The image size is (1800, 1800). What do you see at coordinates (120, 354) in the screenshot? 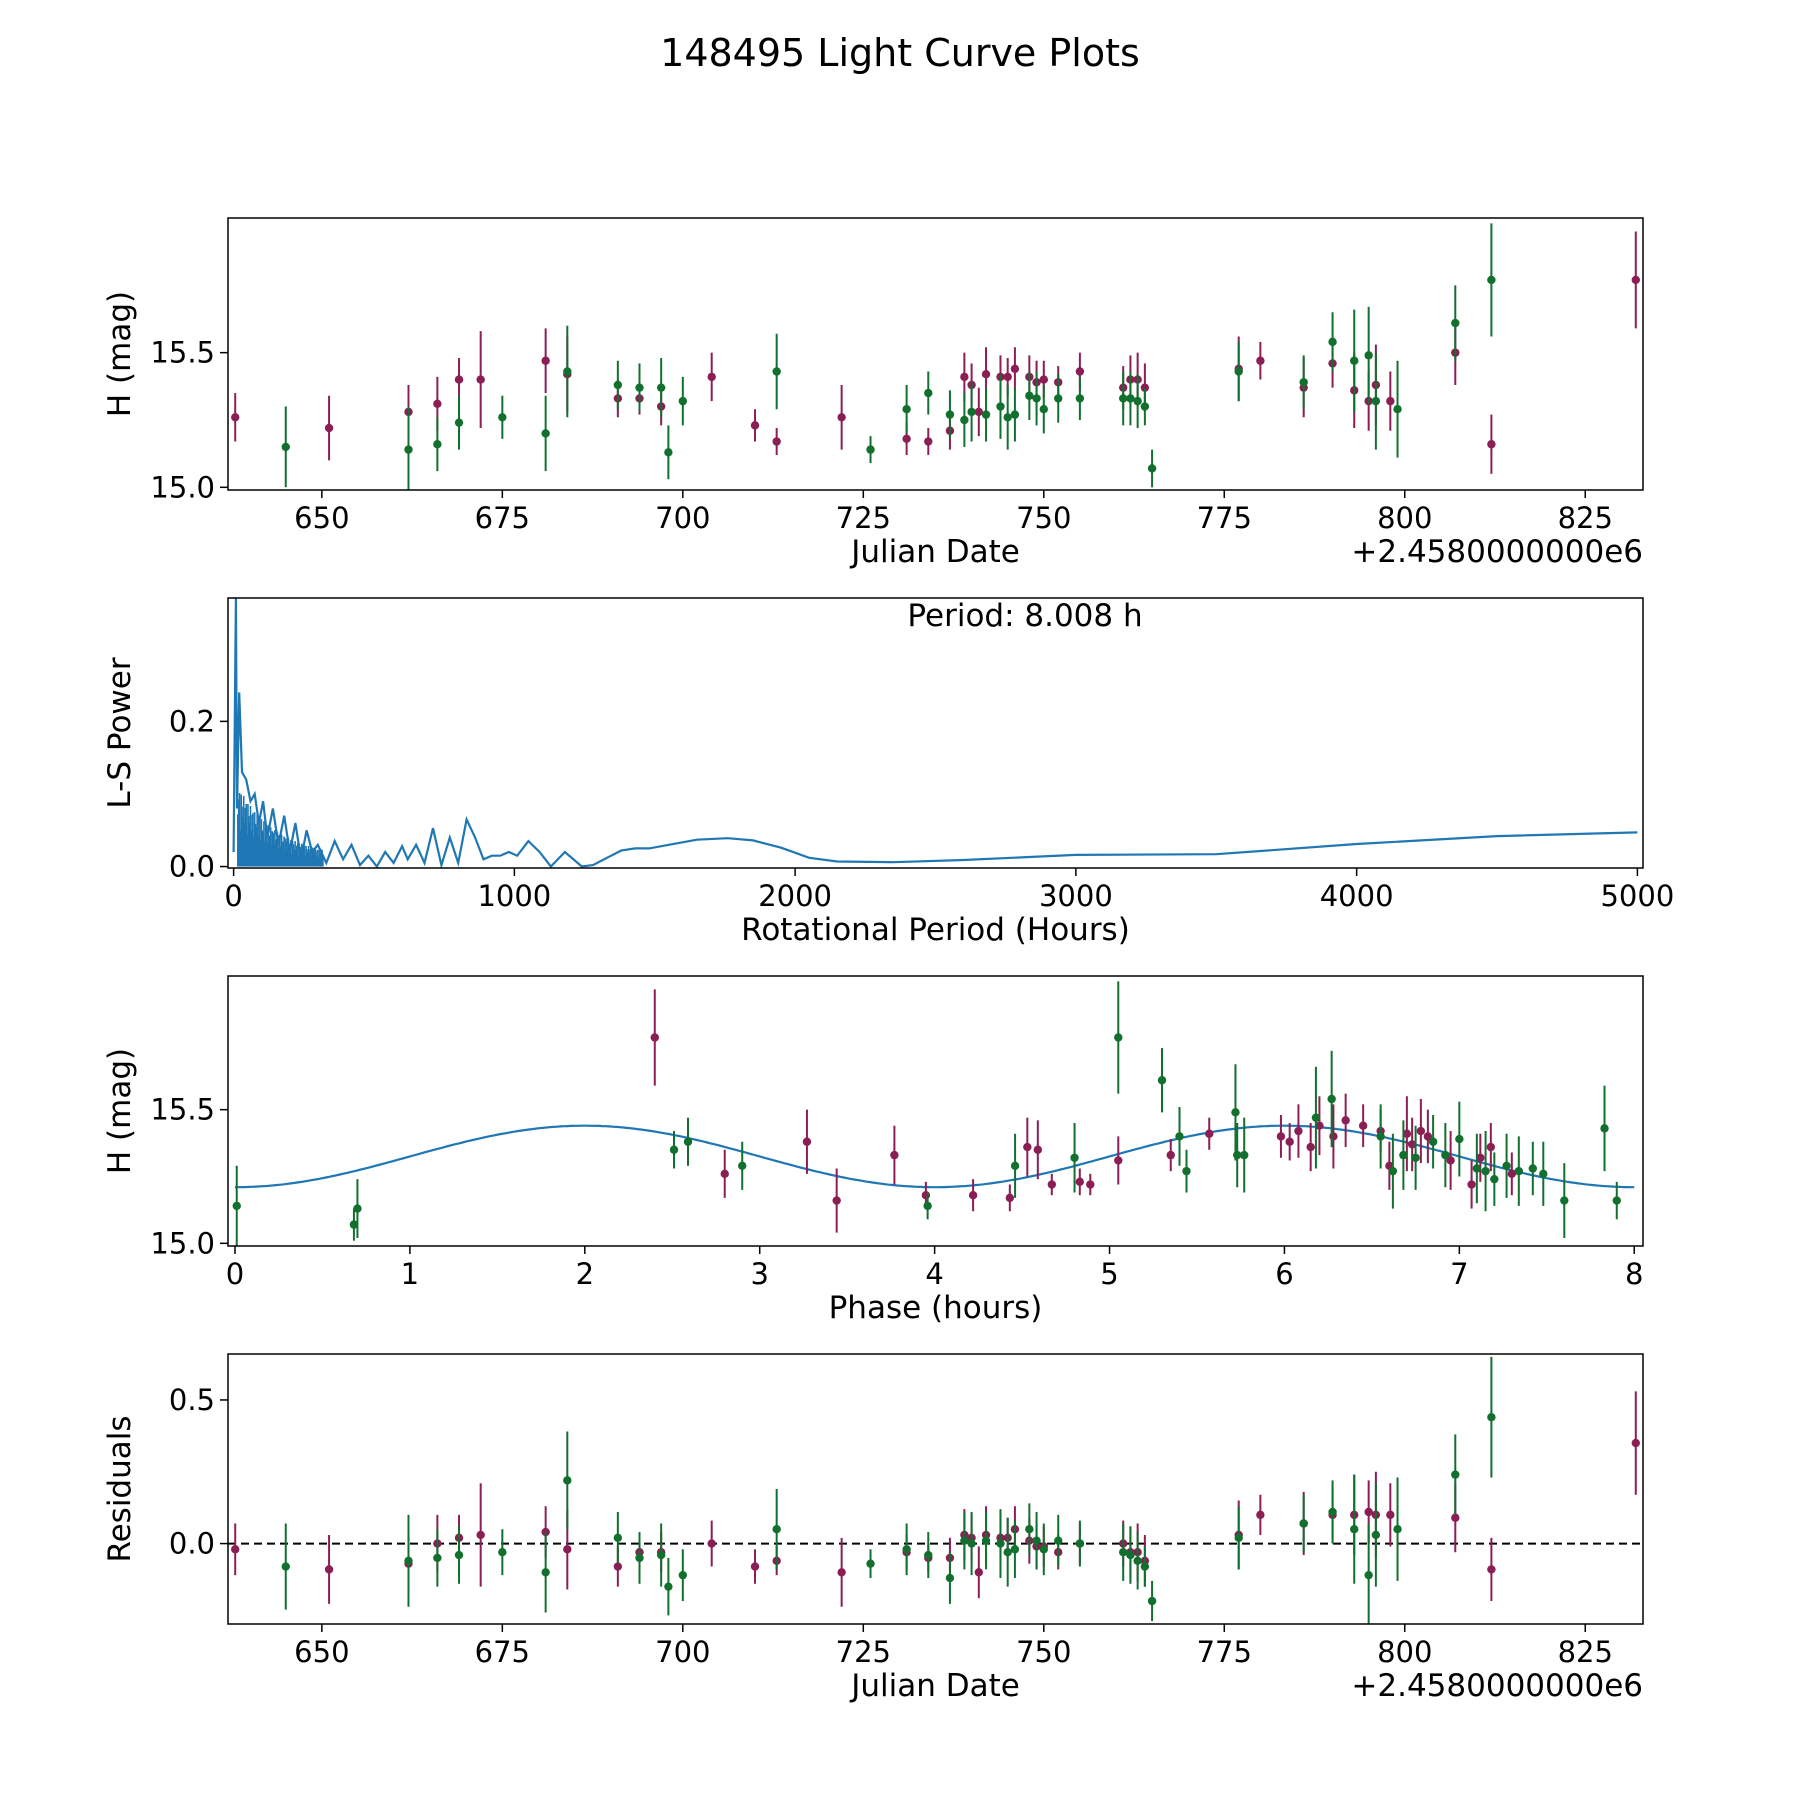
I see `y-axis-label: H (mag)` at bounding box center [120, 354].